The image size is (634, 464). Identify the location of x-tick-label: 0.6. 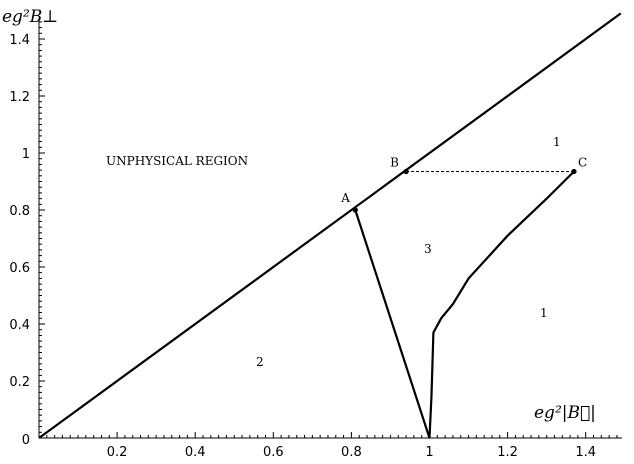
(273, 452).